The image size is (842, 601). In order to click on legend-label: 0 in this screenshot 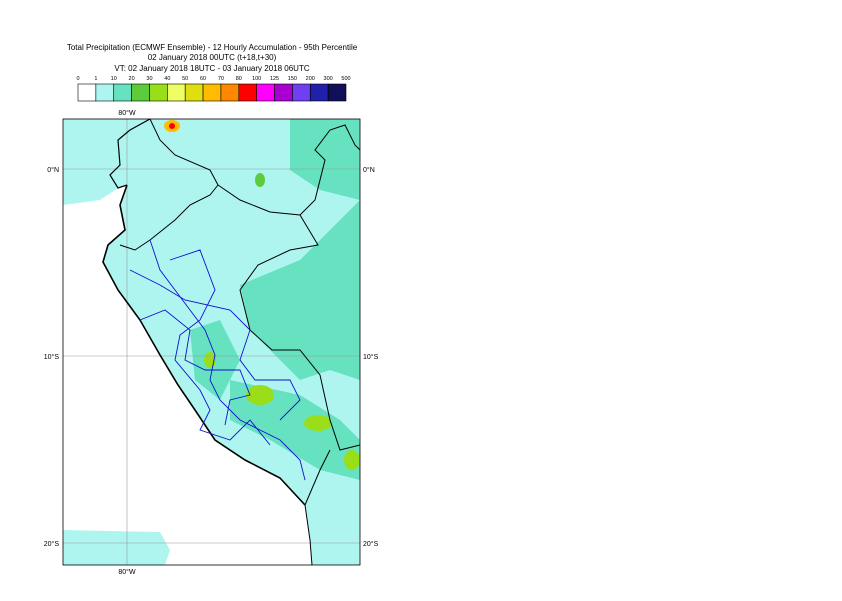, I will do `click(77, 79)`.